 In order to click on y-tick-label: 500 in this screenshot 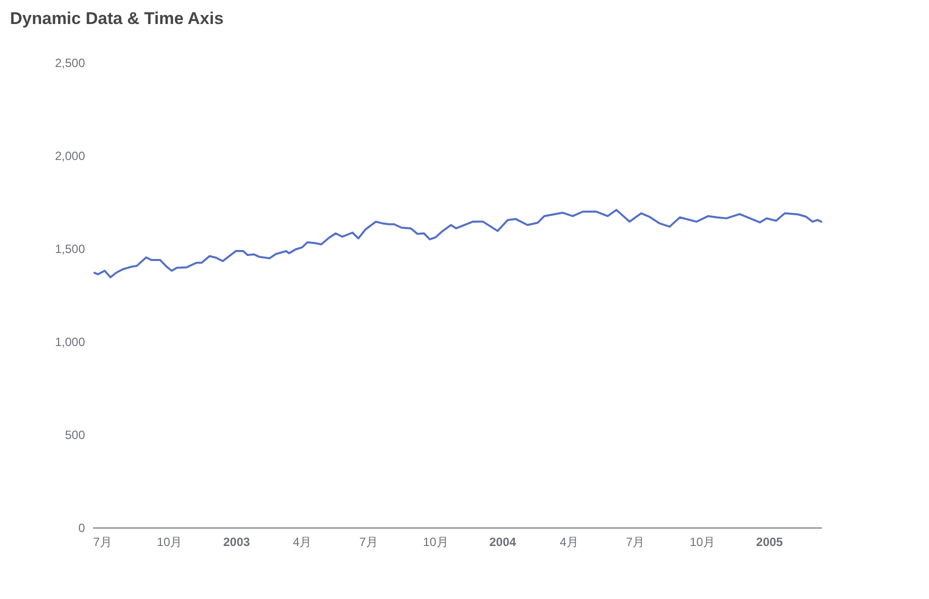, I will do `click(75, 435)`.